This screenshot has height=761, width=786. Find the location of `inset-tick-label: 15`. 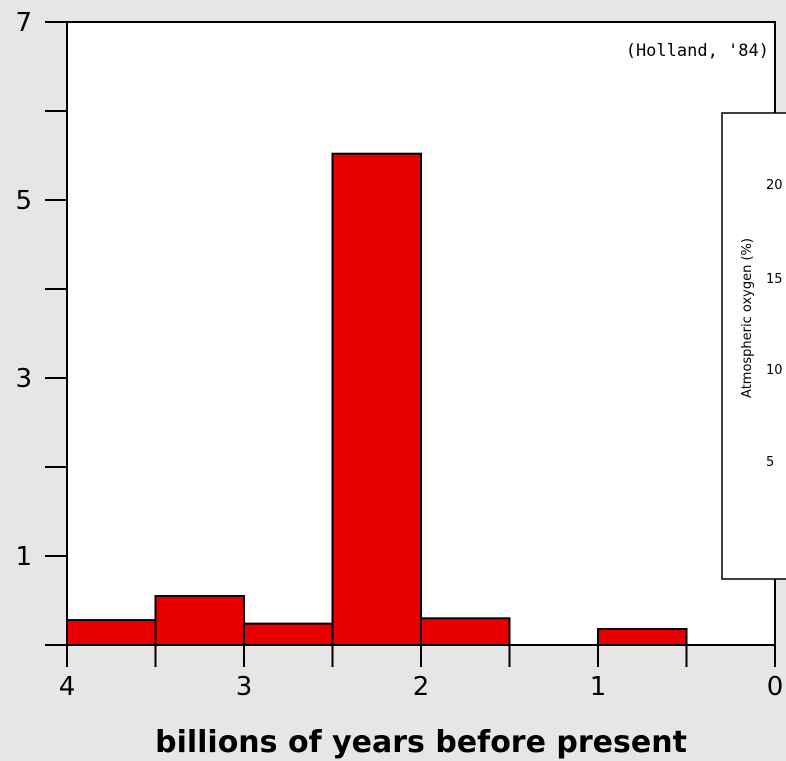

inset-tick-label: 15 is located at coordinates (774, 279).